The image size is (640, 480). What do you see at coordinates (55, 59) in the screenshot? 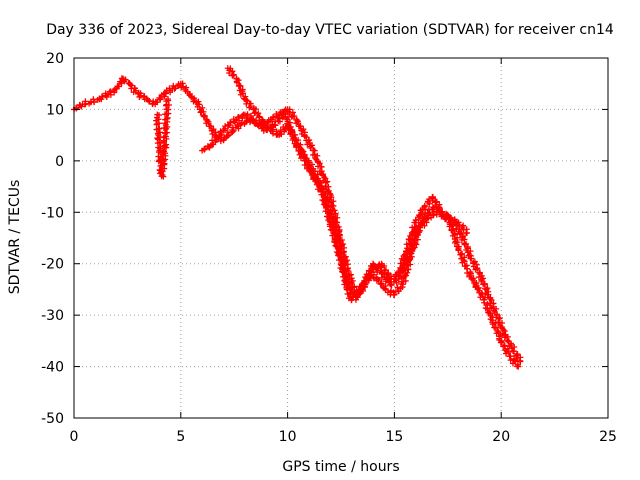
I see `y-tick-label: 20` at bounding box center [55, 59].